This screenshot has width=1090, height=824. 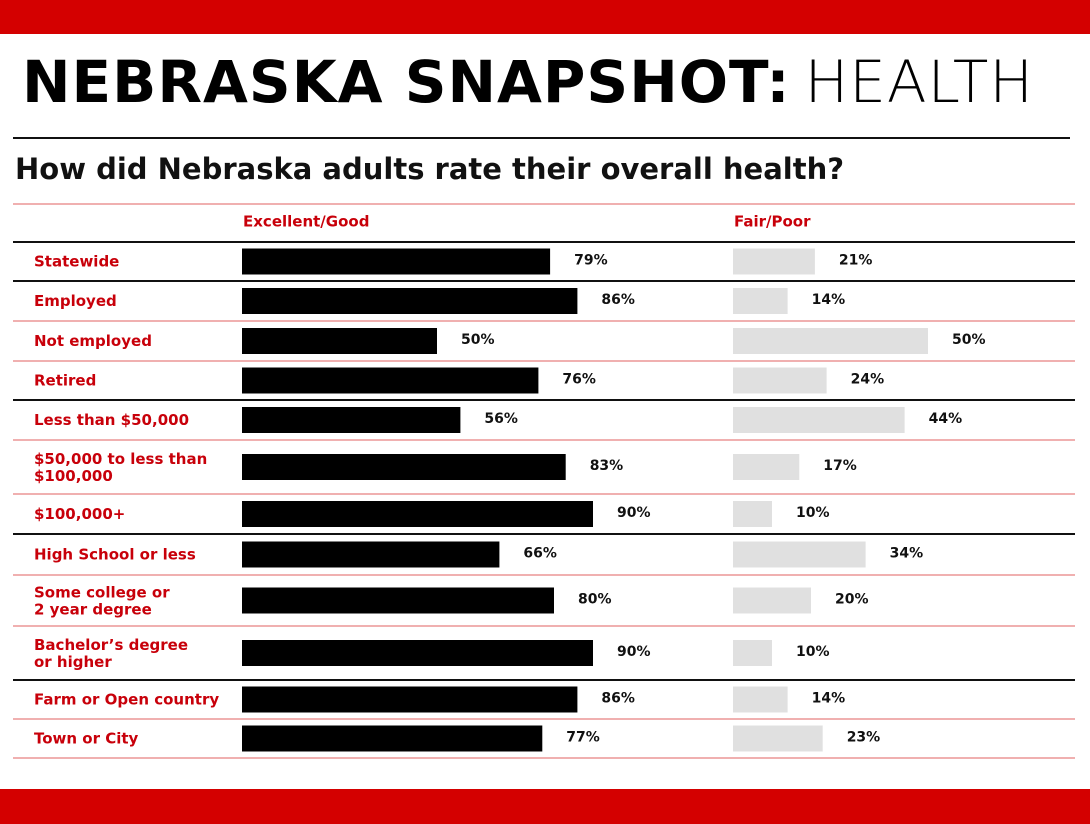 What do you see at coordinates (607, 466) in the screenshot?
I see `value-label: 83%` at bounding box center [607, 466].